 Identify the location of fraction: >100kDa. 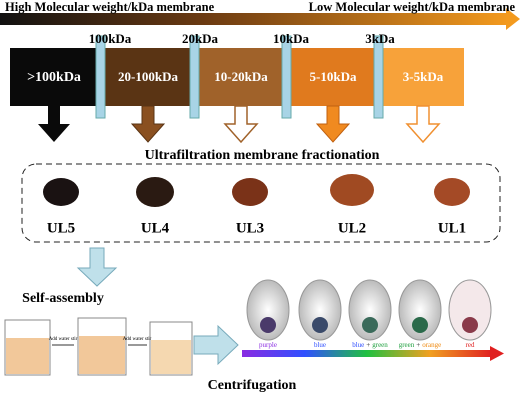
(54, 77).